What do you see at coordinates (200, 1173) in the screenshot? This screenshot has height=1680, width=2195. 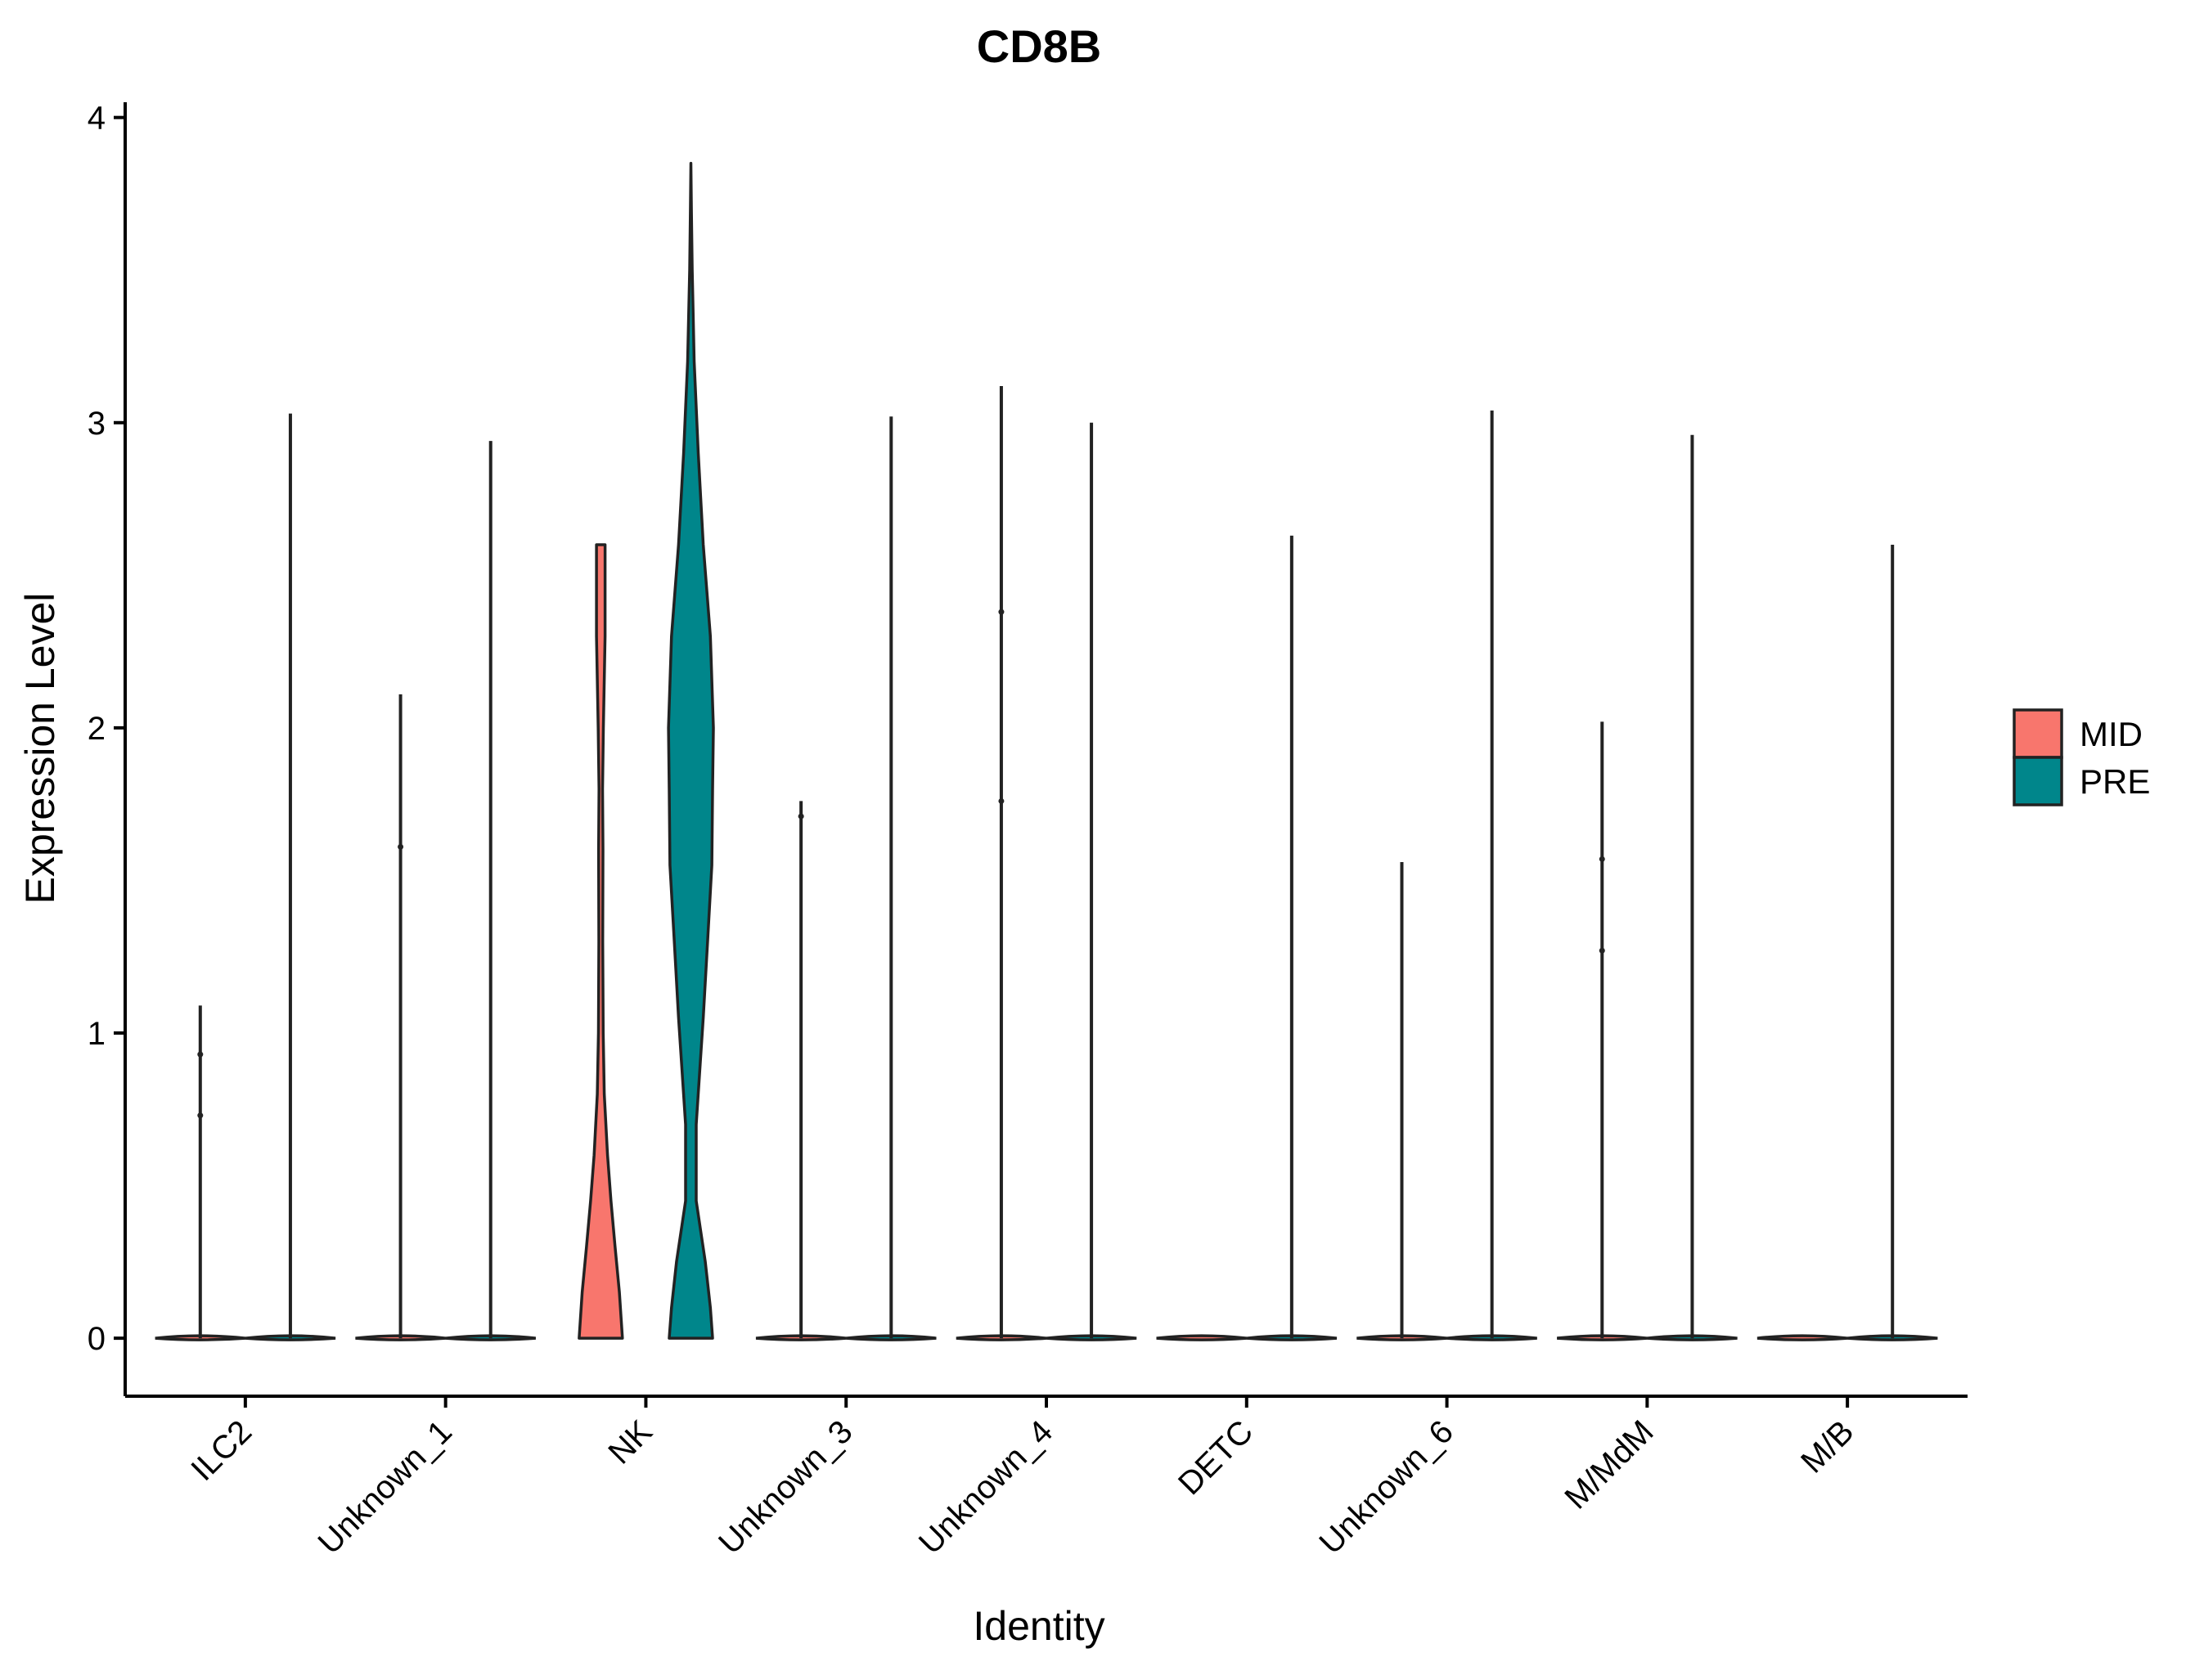 I see `violin-ilc2-mid` at bounding box center [200, 1173].